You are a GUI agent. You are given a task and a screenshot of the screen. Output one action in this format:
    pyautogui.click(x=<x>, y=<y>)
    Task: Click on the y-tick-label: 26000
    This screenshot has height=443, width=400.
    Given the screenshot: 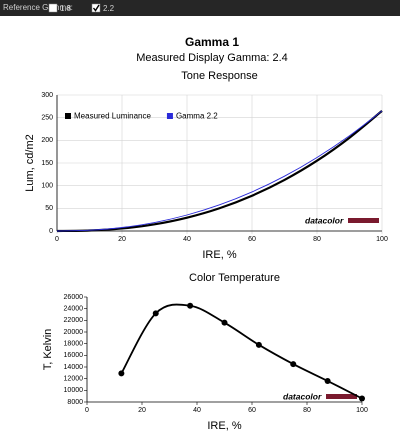 What is the action you would take?
    pyautogui.click(x=74, y=297)
    